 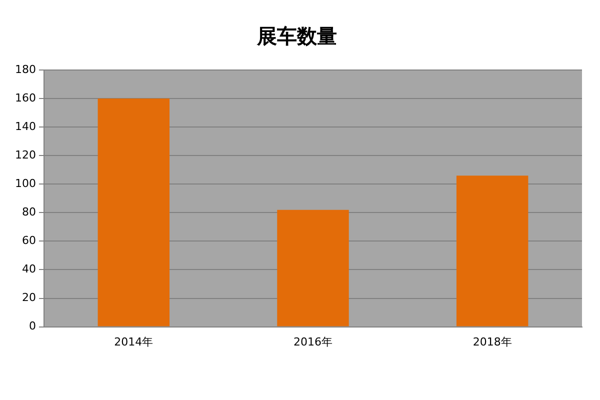 I want to click on y-tick-label: 140, so click(x=25, y=126).